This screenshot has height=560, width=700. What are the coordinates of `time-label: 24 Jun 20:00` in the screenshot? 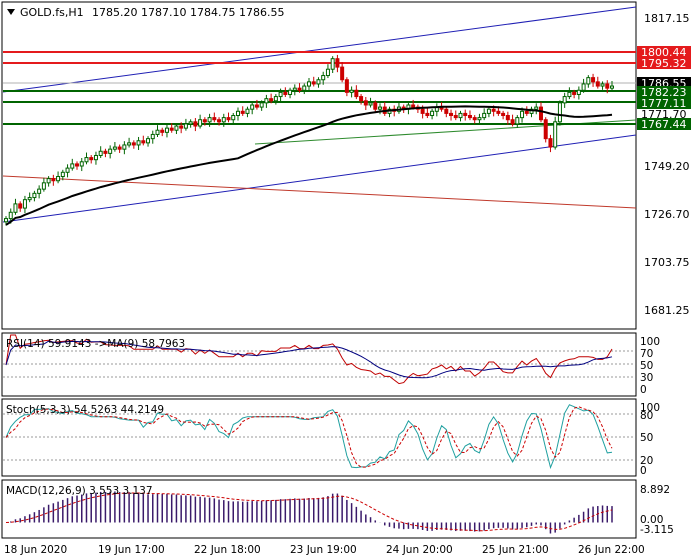 It's located at (419, 550).